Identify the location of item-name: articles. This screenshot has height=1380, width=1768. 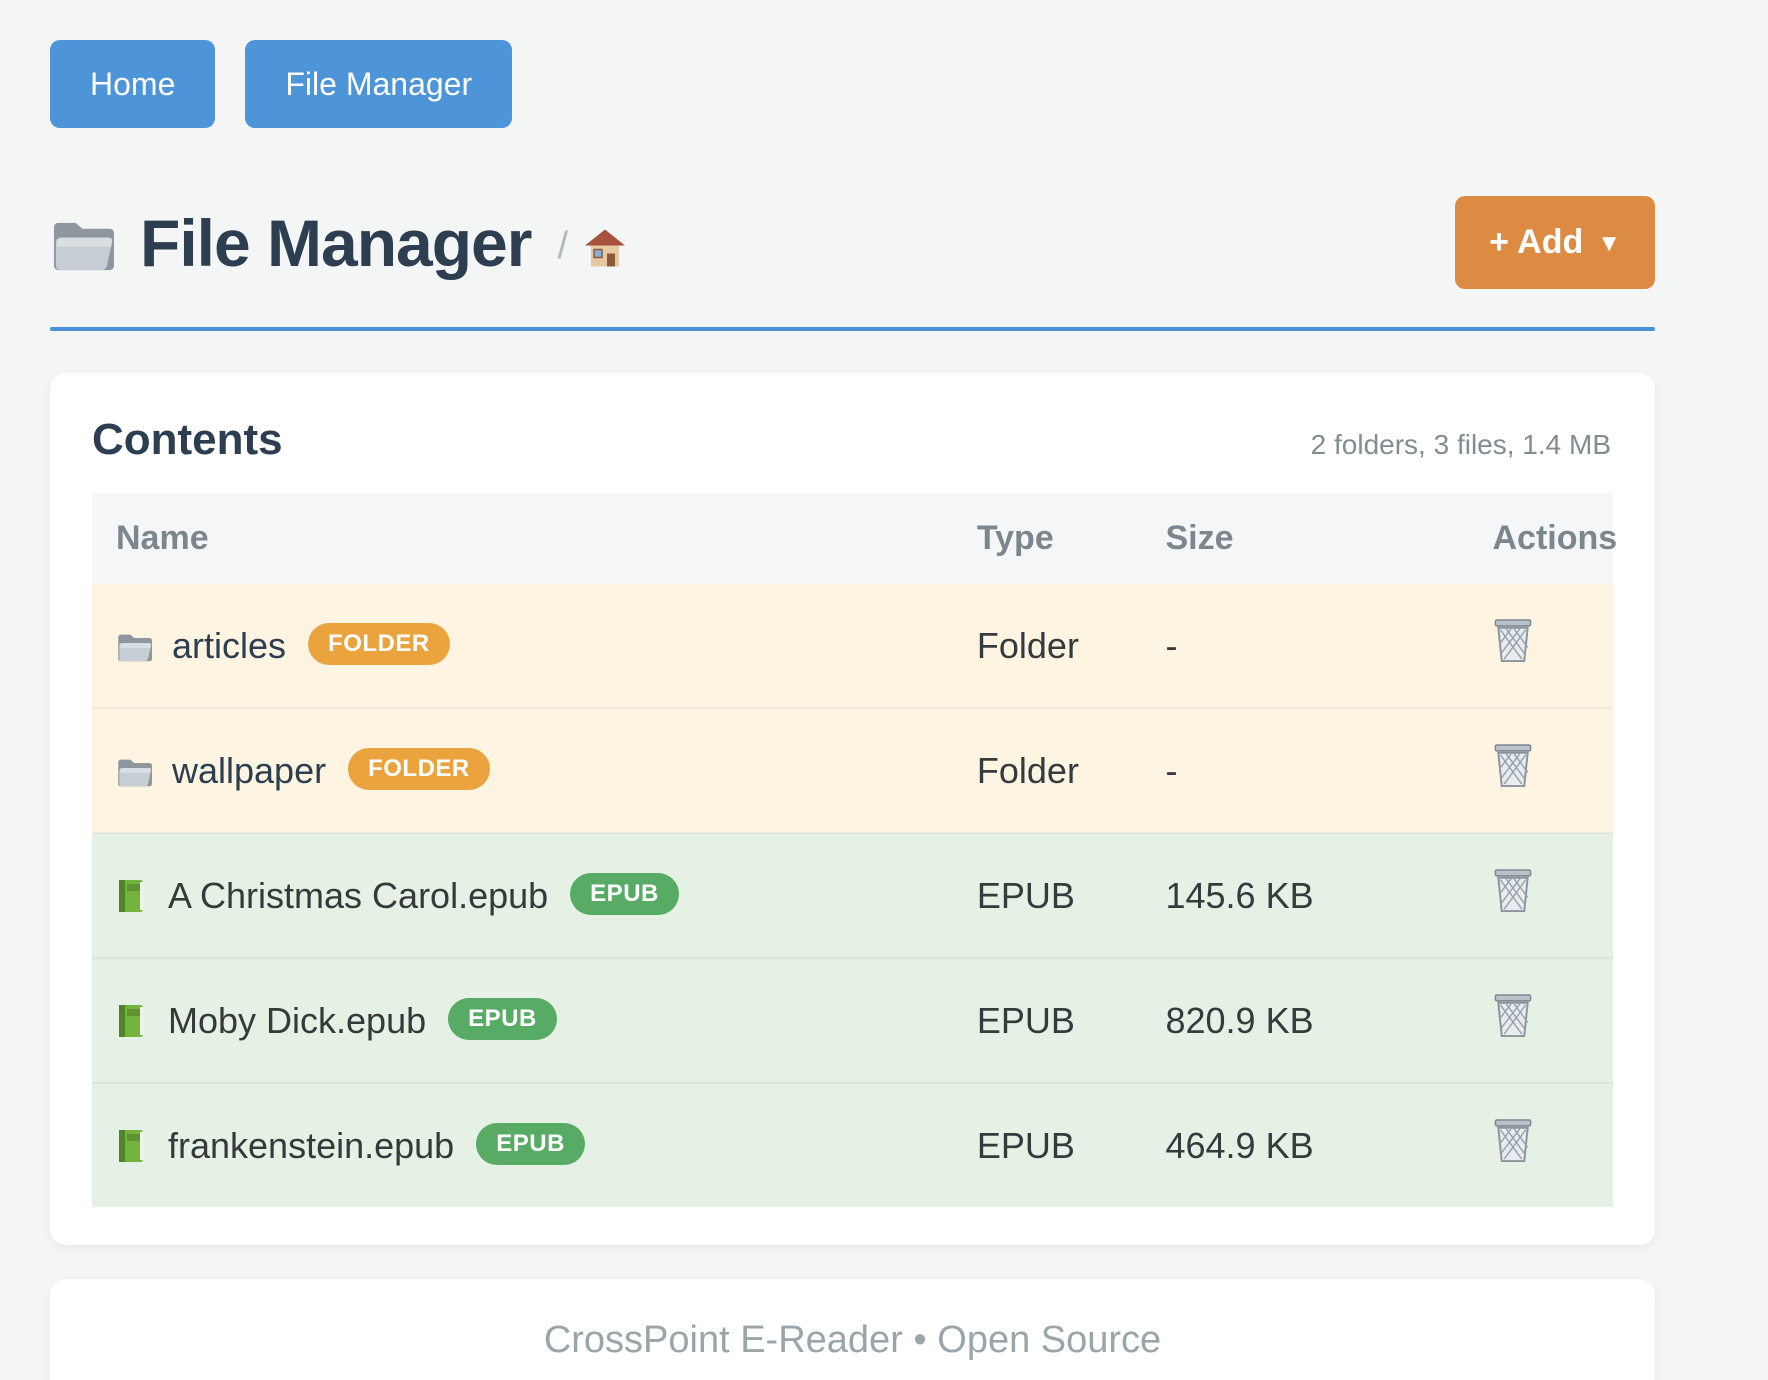
(229, 645).